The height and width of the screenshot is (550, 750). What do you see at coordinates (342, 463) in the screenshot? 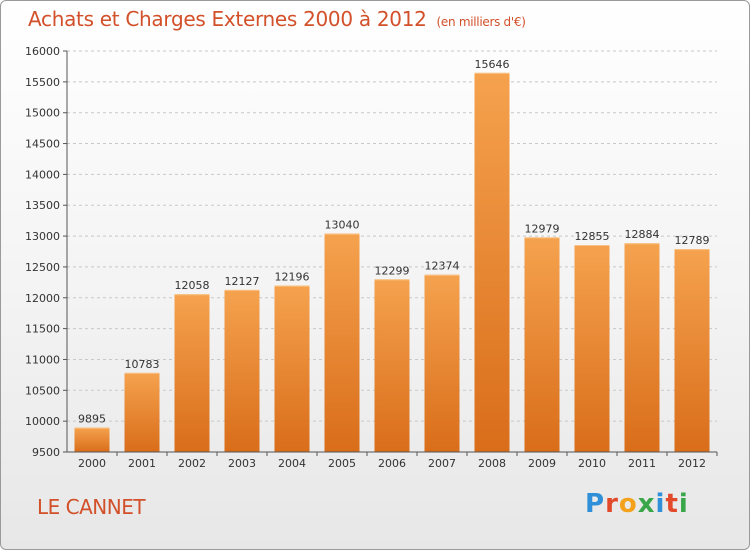
I see `x-tick-label: 2005` at bounding box center [342, 463].